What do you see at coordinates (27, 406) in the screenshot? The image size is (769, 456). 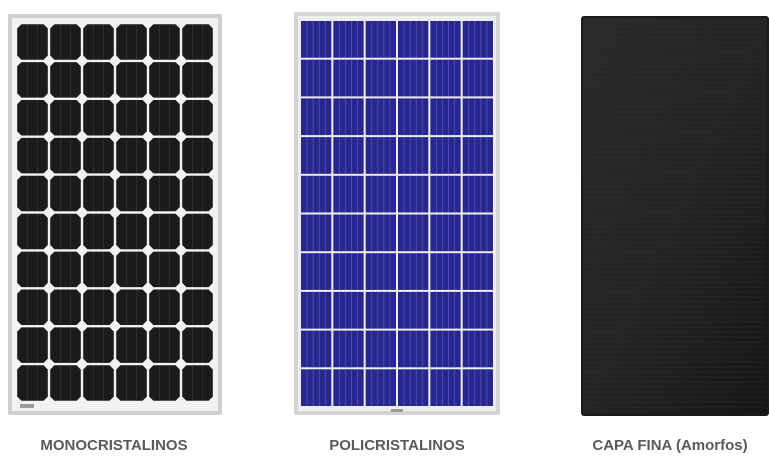 I see `panel-brand-plate` at bounding box center [27, 406].